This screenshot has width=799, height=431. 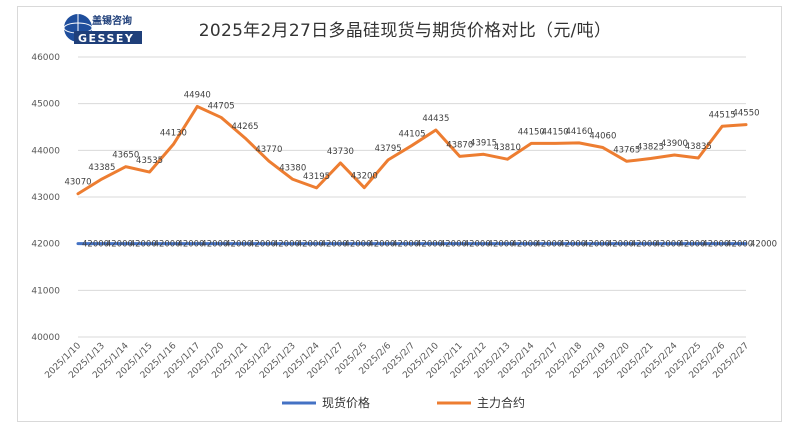 I want to click on data-label: 44515, so click(x=722, y=115).